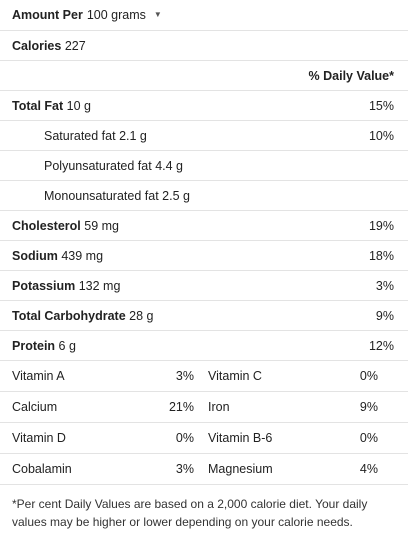 The width and height of the screenshot is (408, 541). What do you see at coordinates (75, 45) in the screenshot?
I see `calories-value: 227` at bounding box center [75, 45].